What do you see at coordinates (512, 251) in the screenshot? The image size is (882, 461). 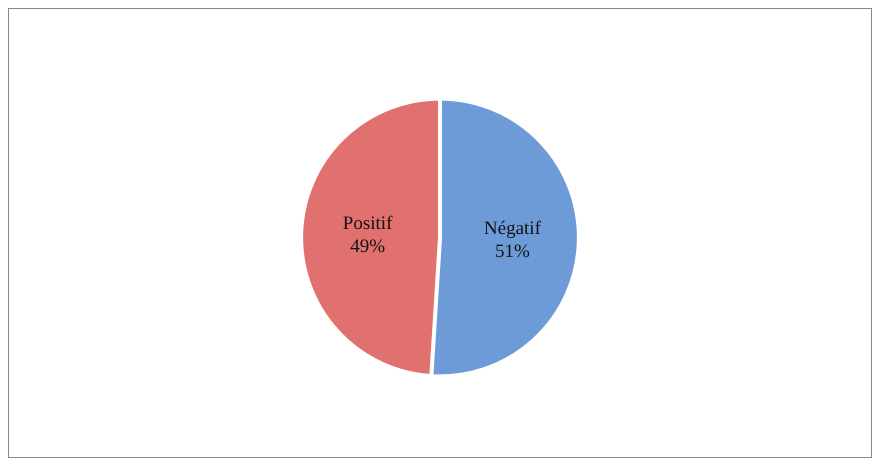 I see `data-label: 51%` at bounding box center [512, 251].